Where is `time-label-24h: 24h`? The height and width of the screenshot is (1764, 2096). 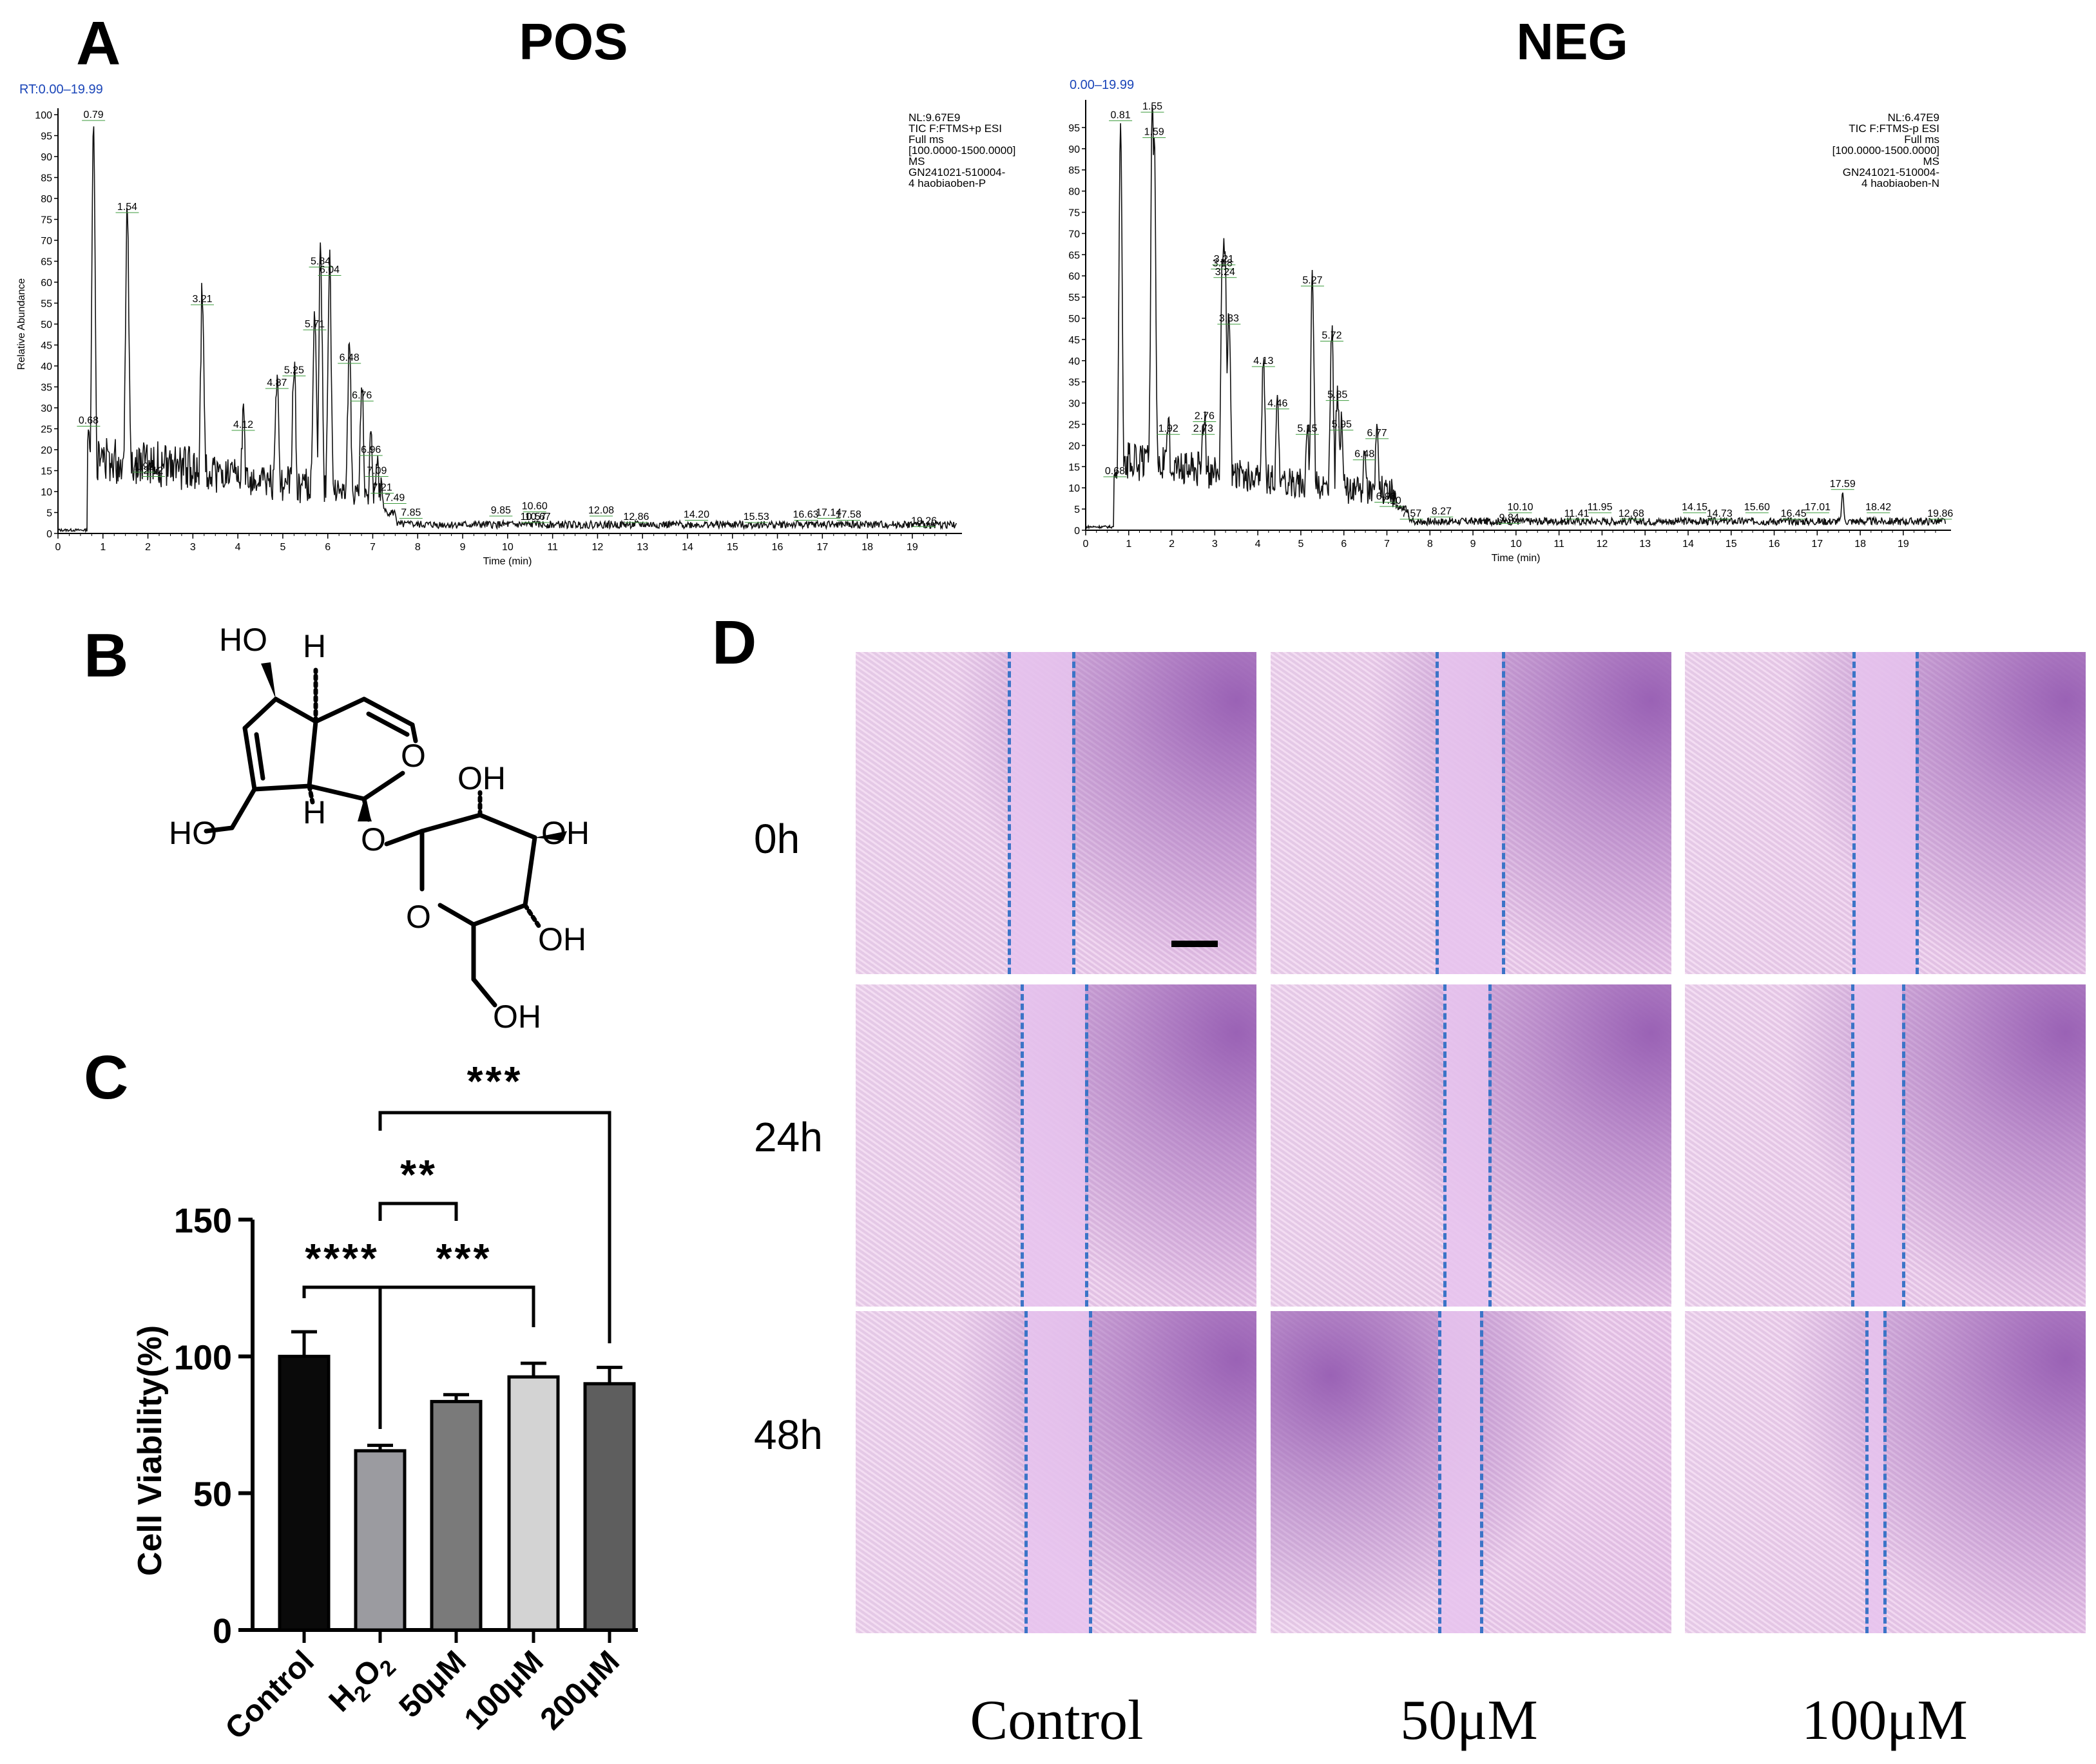 time-label-24h: 24h is located at coordinates (788, 1137).